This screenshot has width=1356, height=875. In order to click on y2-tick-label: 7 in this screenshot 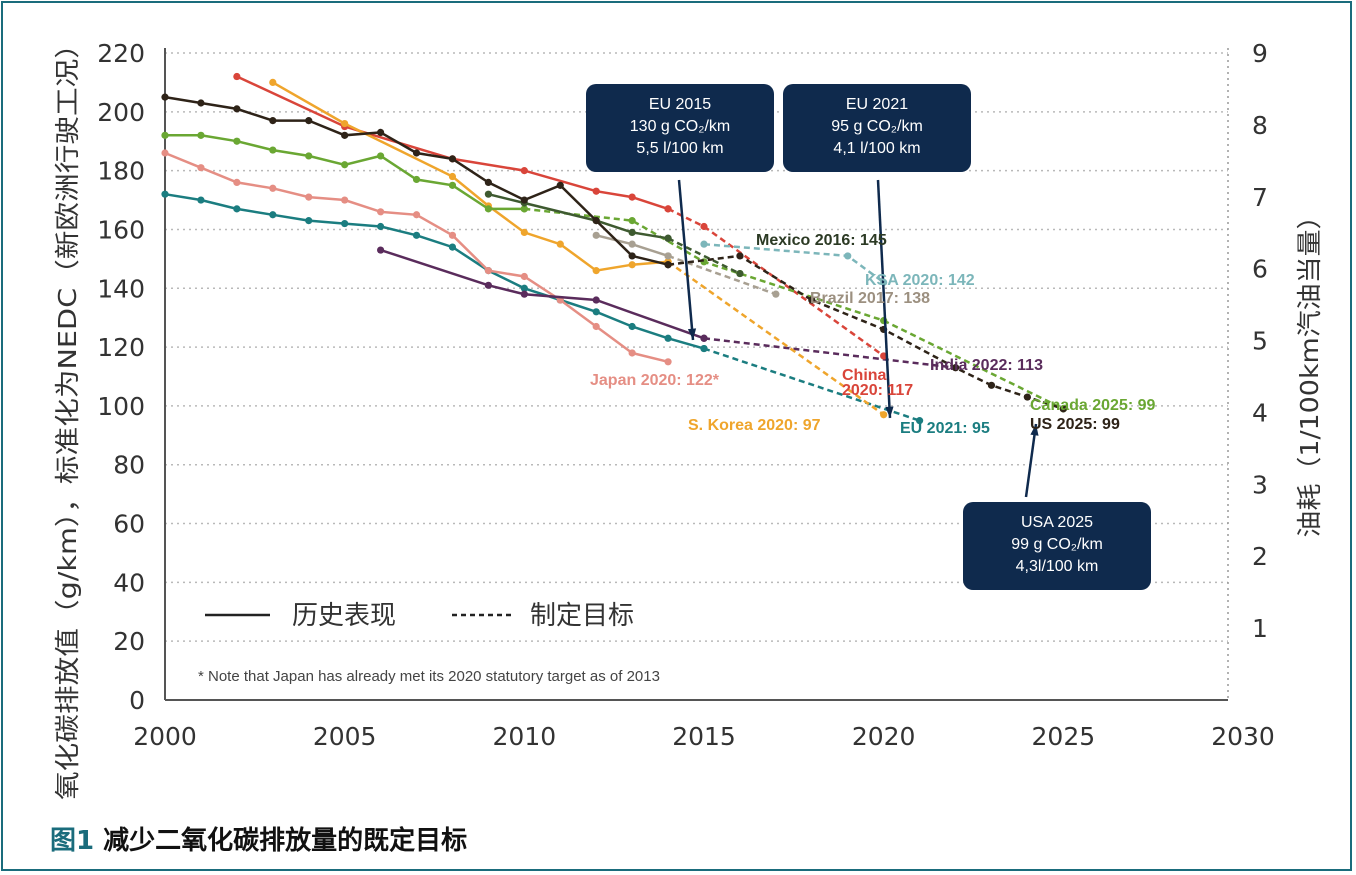, I will do `click(1260, 197)`.